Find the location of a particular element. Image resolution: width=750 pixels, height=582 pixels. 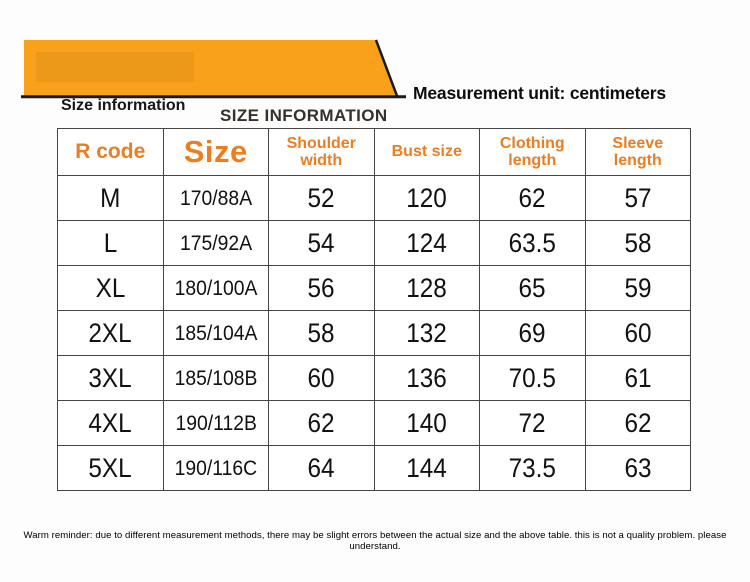

table-row-4XL: 4XL 190/112B 62 140 72 62 is located at coordinates (374, 423).